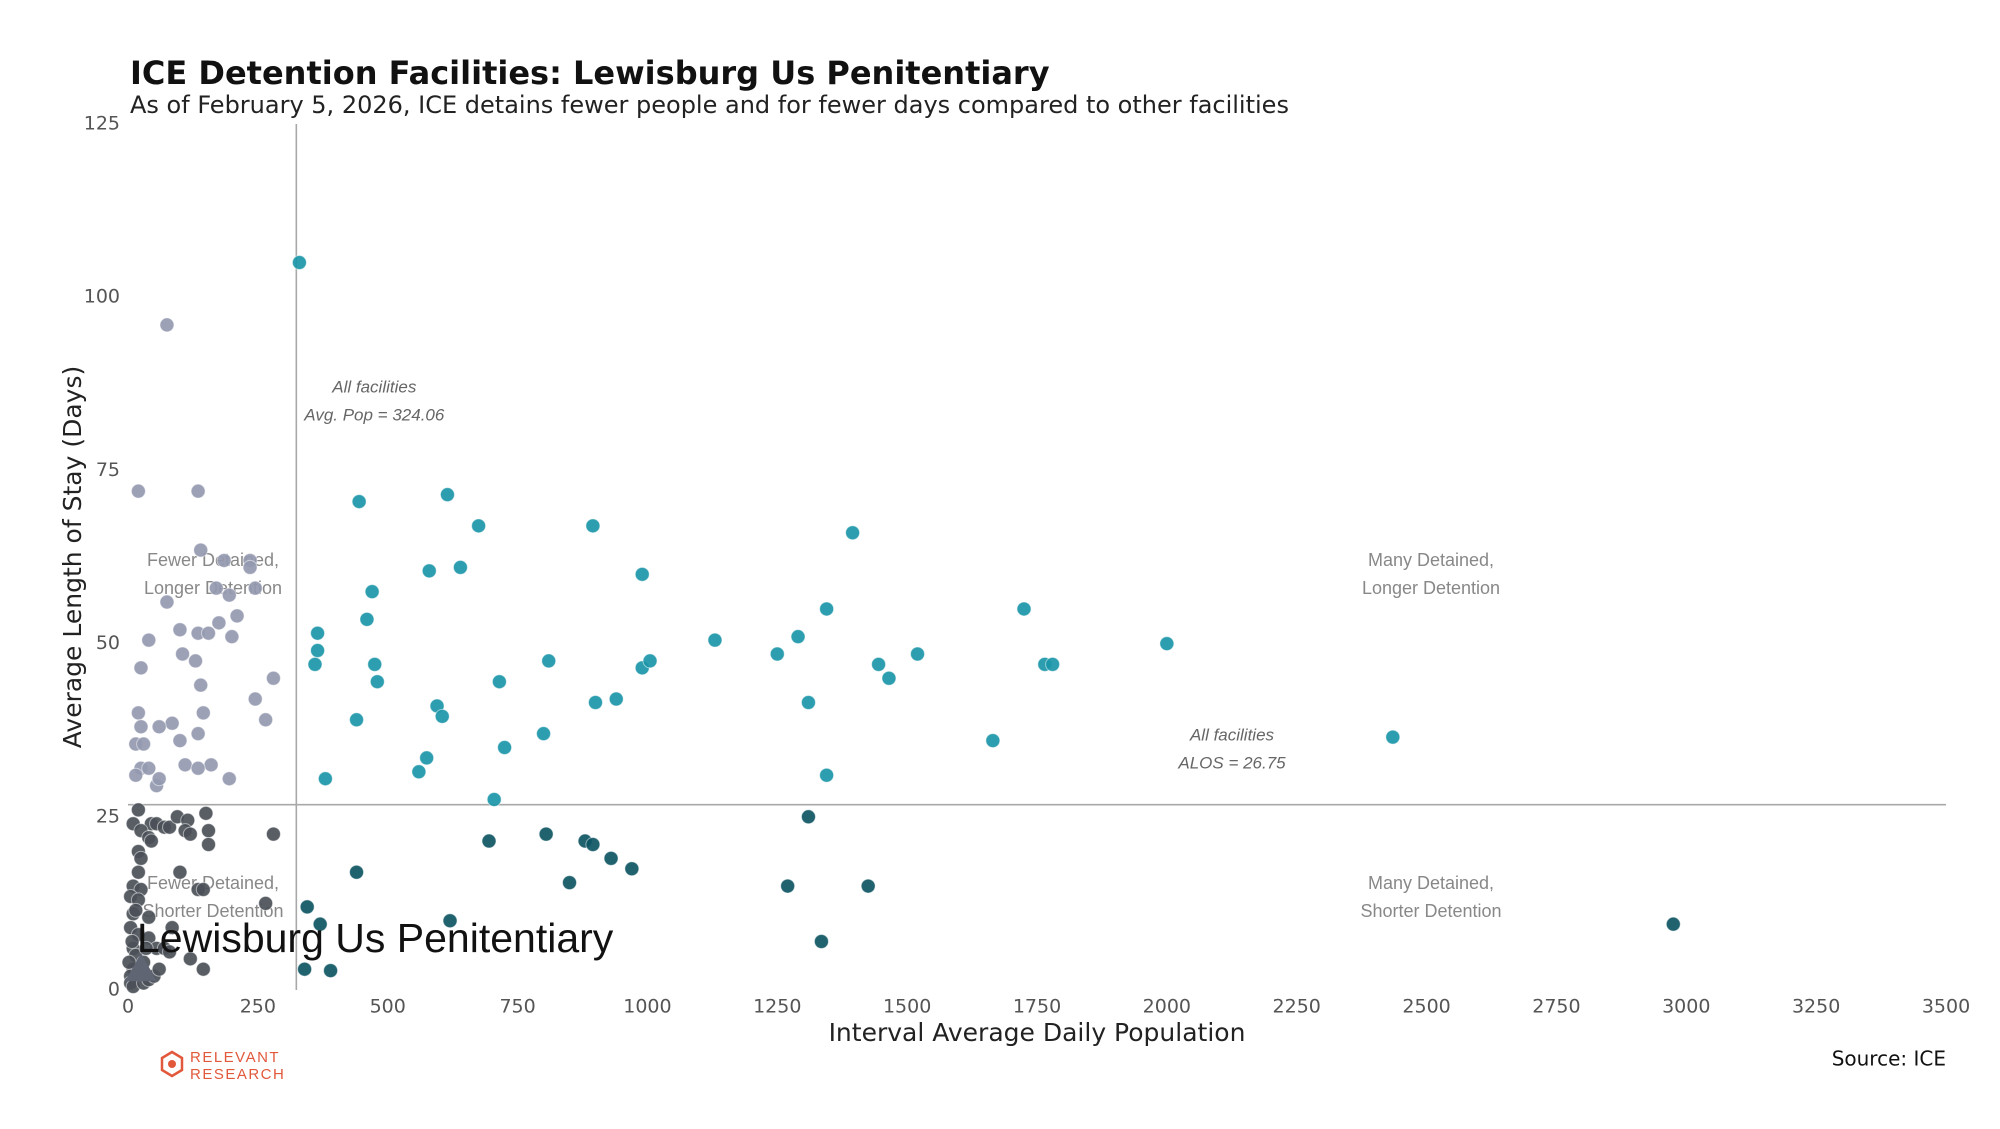  What do you see at coordinates (237, 1074) in the screenshot?
I see `logo-text: RESEARCH` at bounding box center [237, 1074].